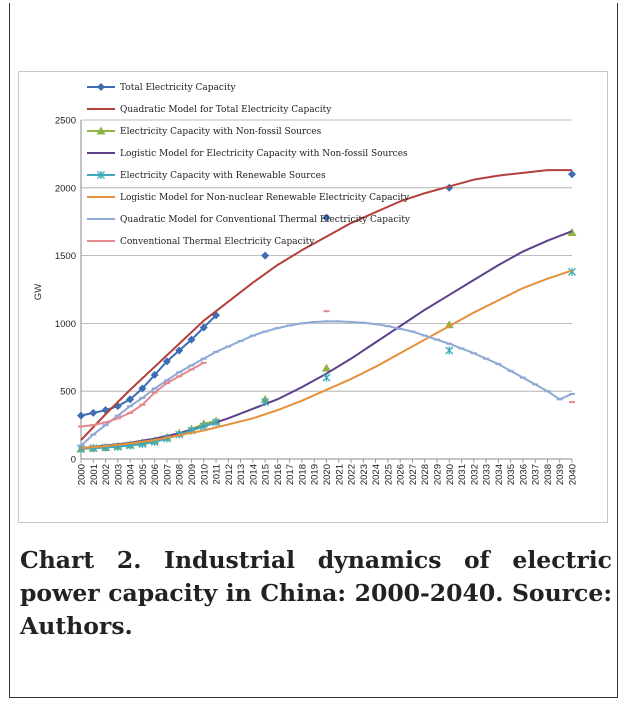 The image size is (626, 703). I want to click on x-tick-label: 2010, so click(204, 474).